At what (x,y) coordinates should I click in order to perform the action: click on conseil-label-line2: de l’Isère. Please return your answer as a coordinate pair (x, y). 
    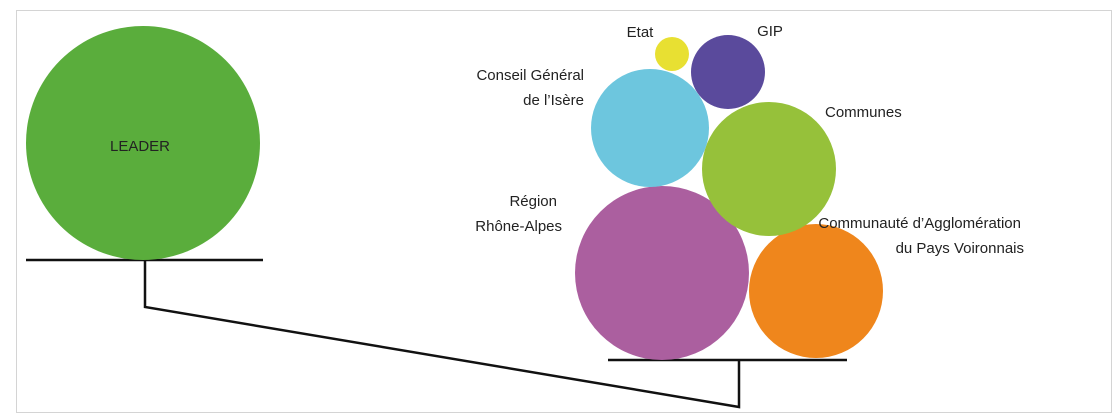
    Looking at the image, I should click on (553, 100).